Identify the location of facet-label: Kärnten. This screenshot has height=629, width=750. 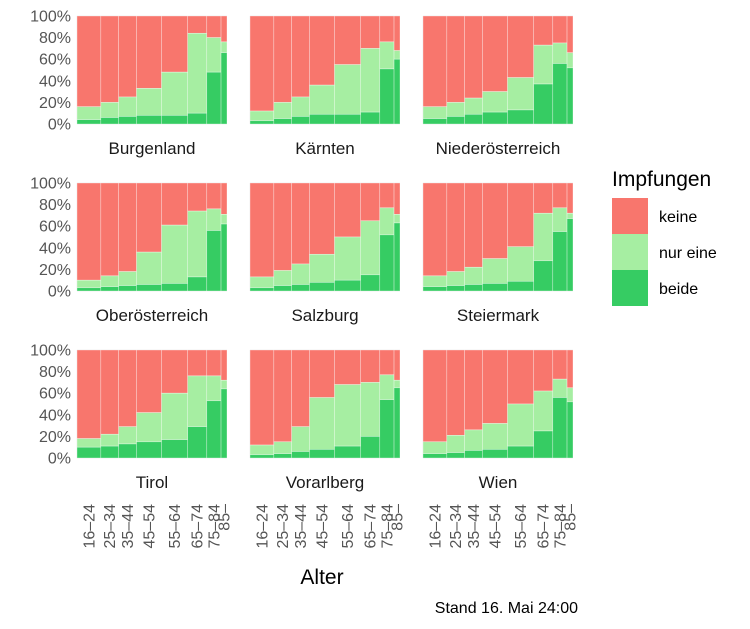
(325, 148).